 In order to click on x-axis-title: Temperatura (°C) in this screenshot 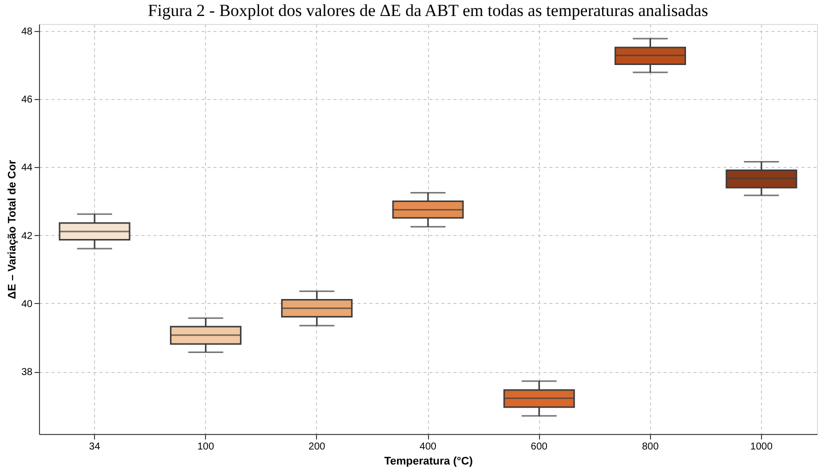, I will do `click(429, 462)`.